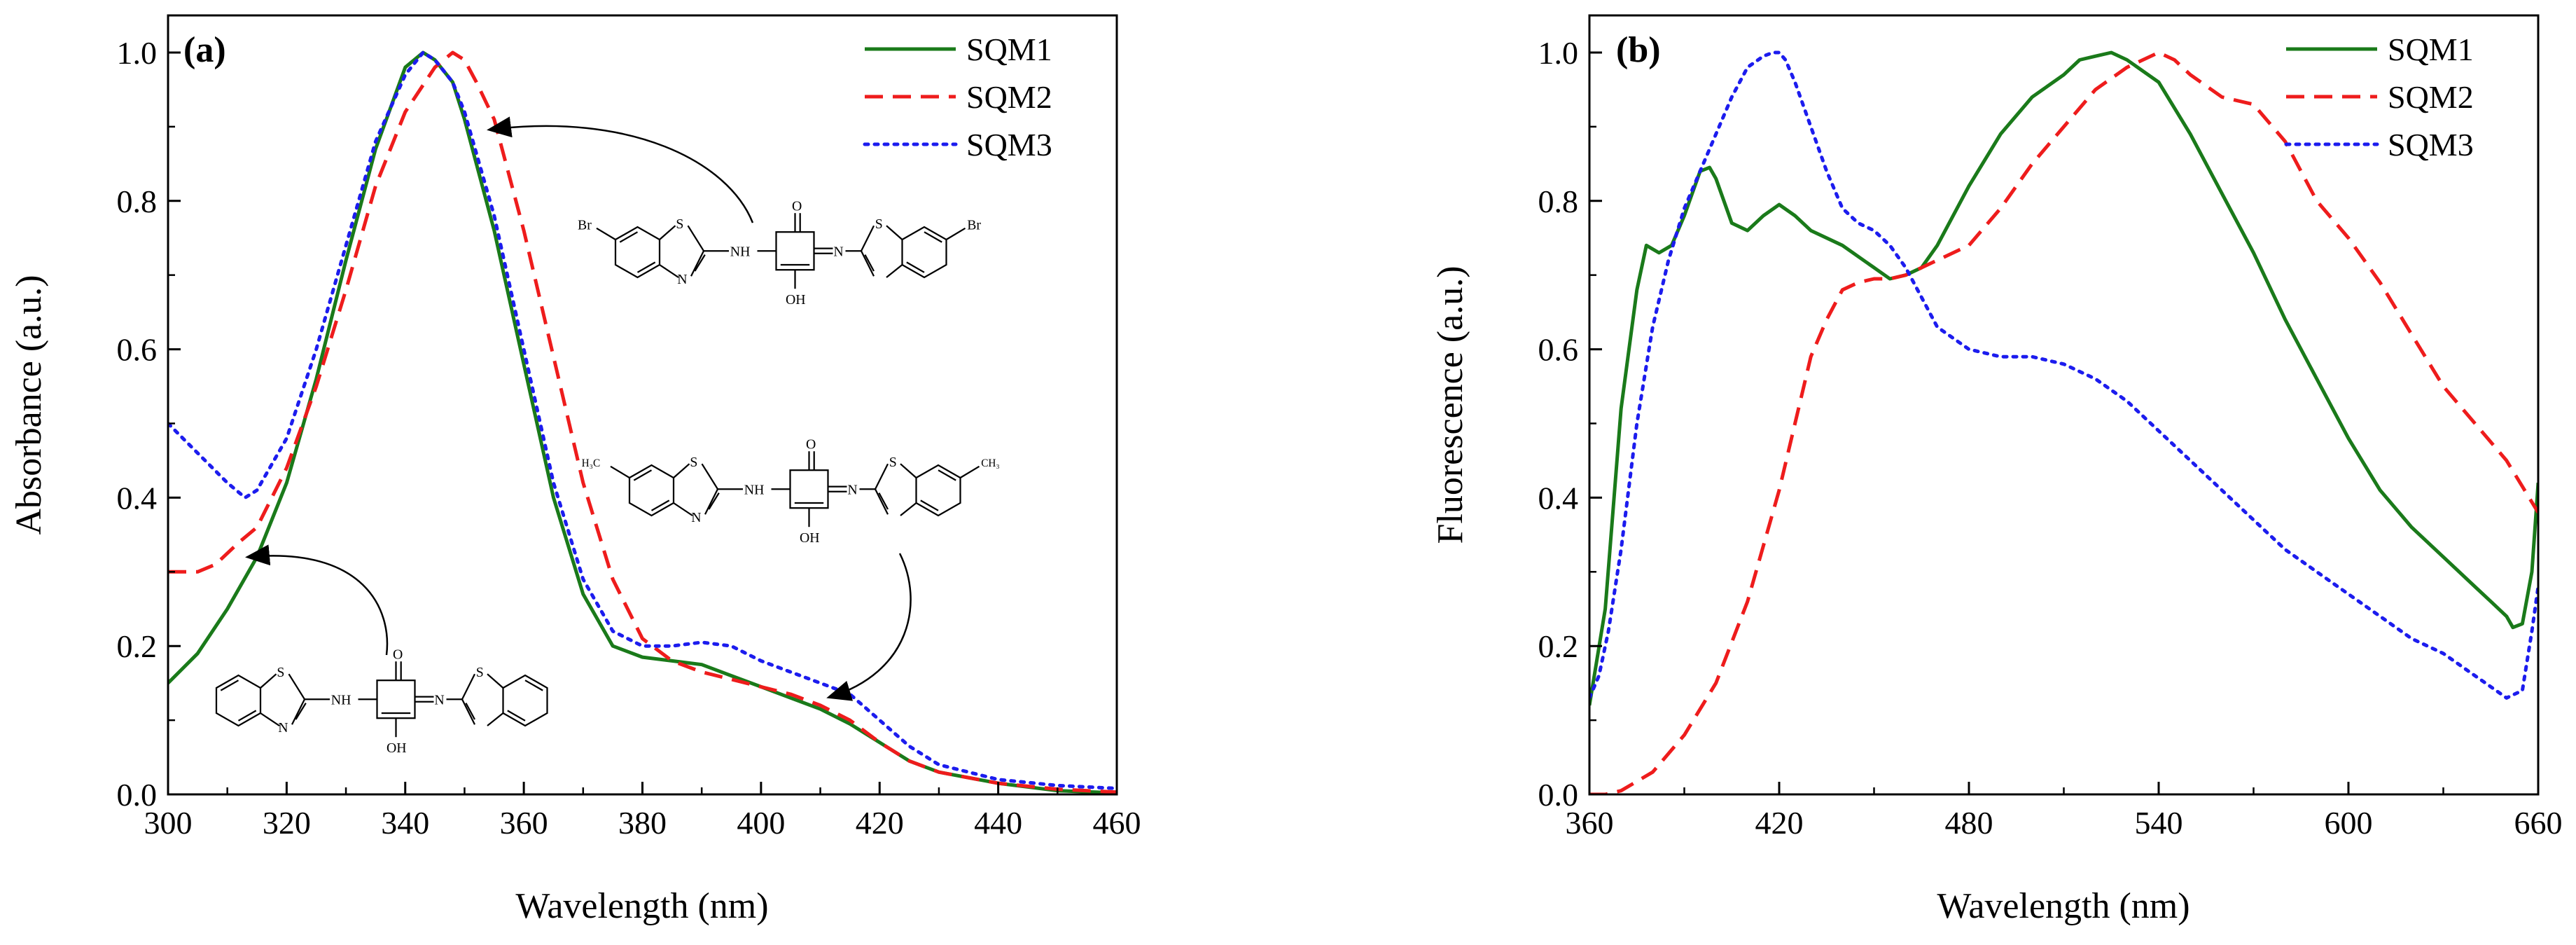 This screenshot has width=2576, height=945. What do you see at coordinates (740, 251) in the screenshot?
I see `struct1-label-nh: NH` at bounding box center [740, 251].